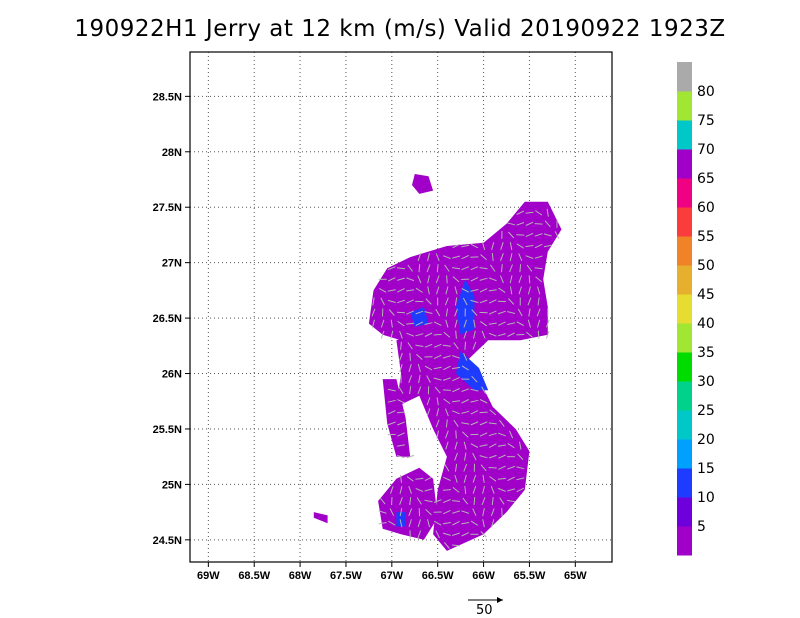 The height and width of the screenshot is (618, 800). What do you see at coordinates (172, 485) in the screenshot?
I see `lat-tick-label-1: 25N` at bounding box center [172, 485].